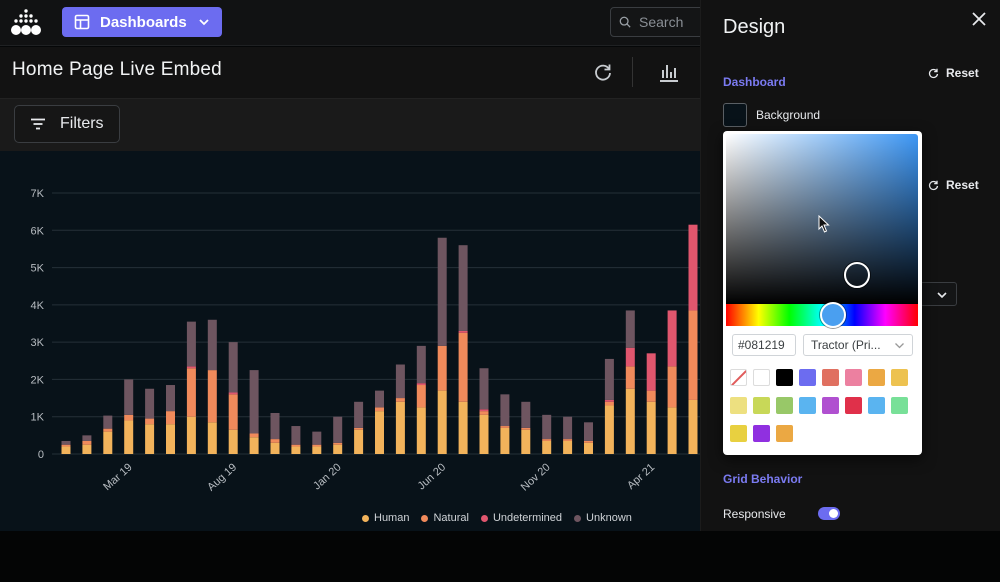 The width and height of the screenshot is (1000, 582). I want to click on panel-title: Design, so click(754, 27).